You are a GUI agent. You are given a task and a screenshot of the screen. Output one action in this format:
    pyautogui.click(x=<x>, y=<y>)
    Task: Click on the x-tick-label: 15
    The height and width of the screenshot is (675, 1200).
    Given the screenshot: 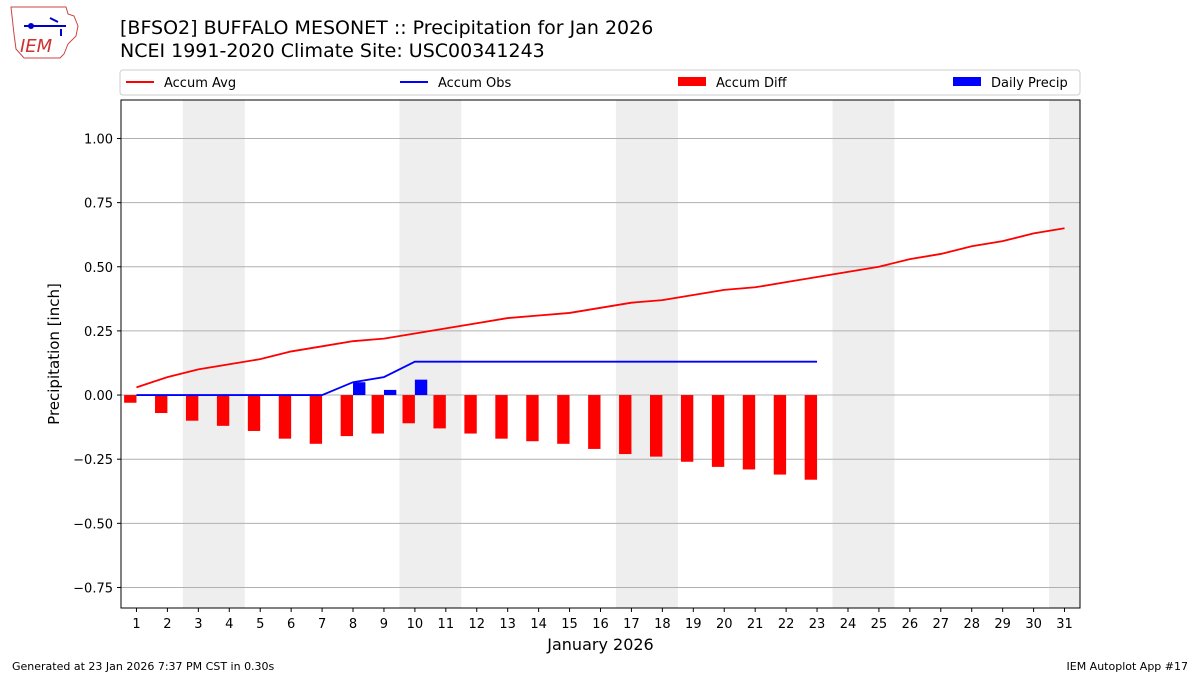 What is the action you would take?
    pyautogui.click(x=569, y=624)
    